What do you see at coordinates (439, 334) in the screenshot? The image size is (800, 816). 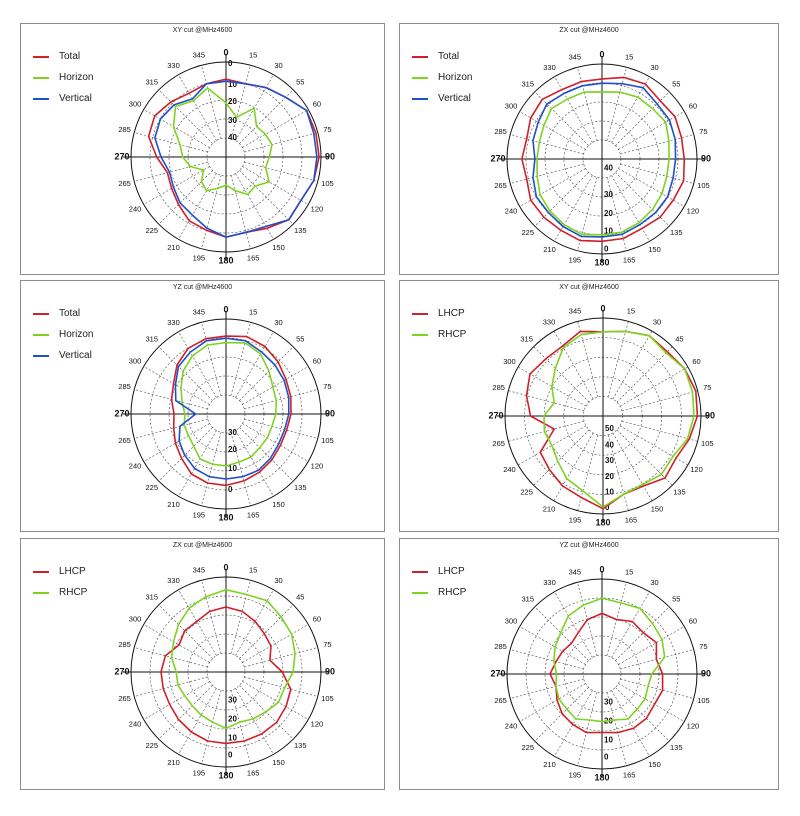 I see `legend-item-rhcp: RHCP` at bounding box center [439, 334].